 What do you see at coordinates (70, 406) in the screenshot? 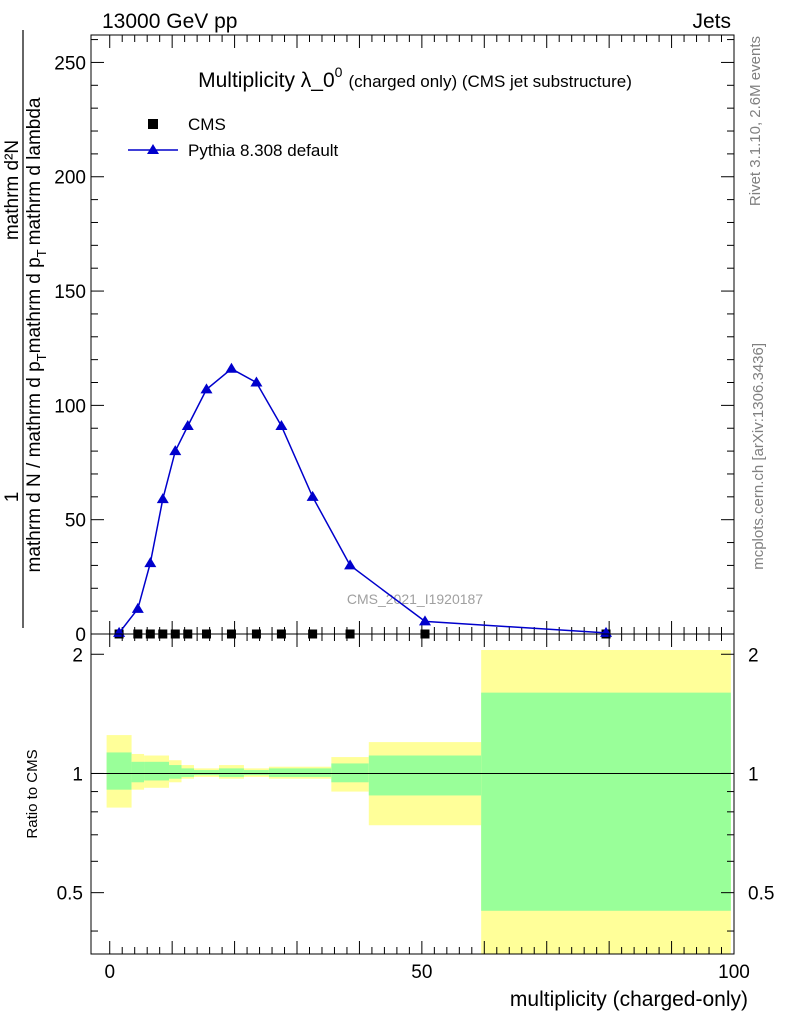
I see `main-y-tick-label: 100` at bounding box center [70, 406].